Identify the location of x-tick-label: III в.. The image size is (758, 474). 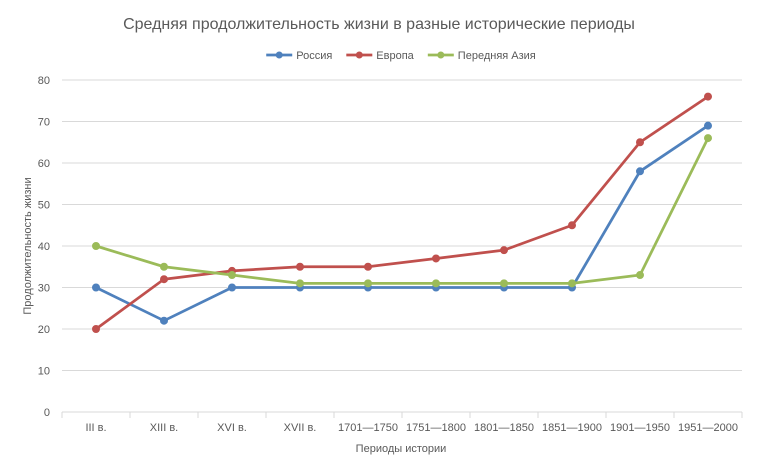
(95, 428).